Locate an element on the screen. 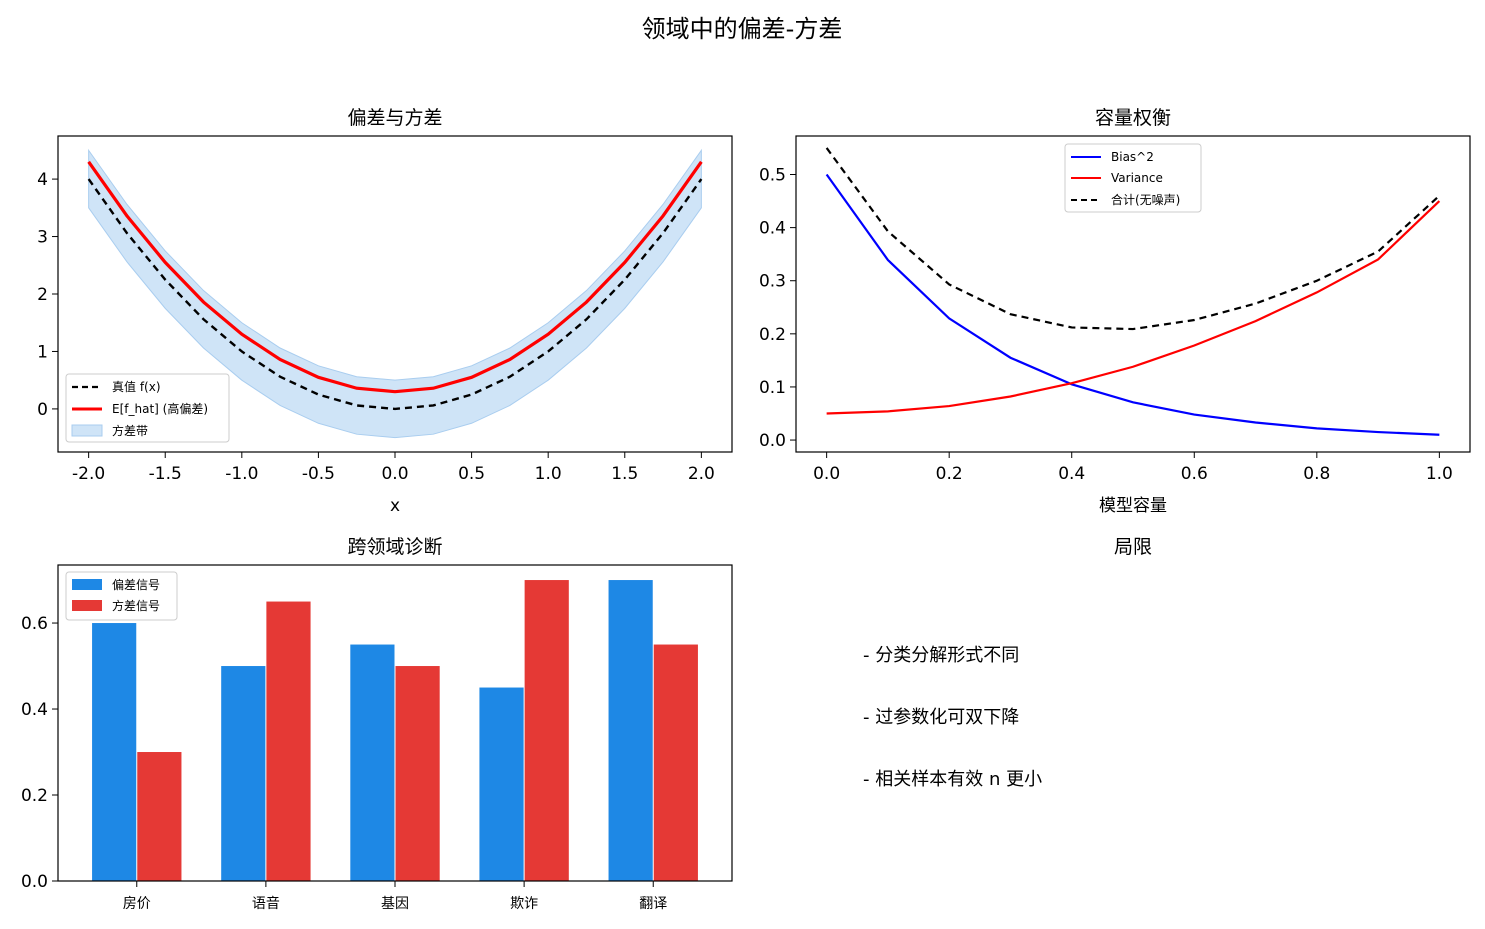 The image size is (1485, 929). x-tick-label: 翻译 is located at coordinates (653, 904).